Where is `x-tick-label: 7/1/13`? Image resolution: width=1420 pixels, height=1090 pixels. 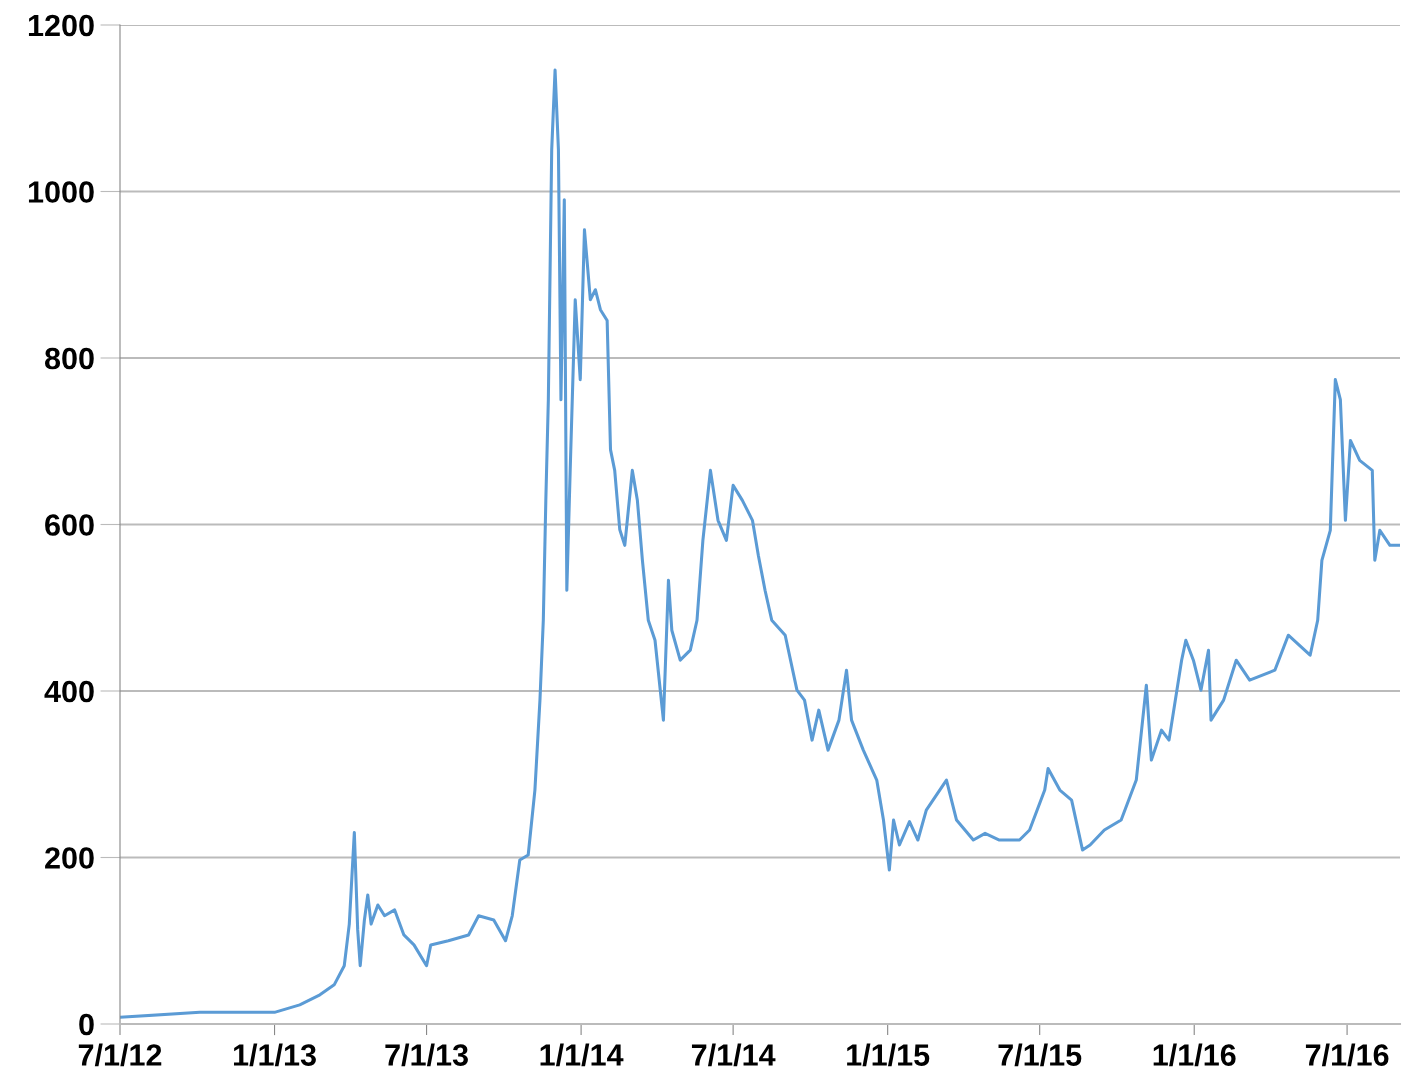
x-tick-label: 7/1/13 is located at coordinates (426, 1055).